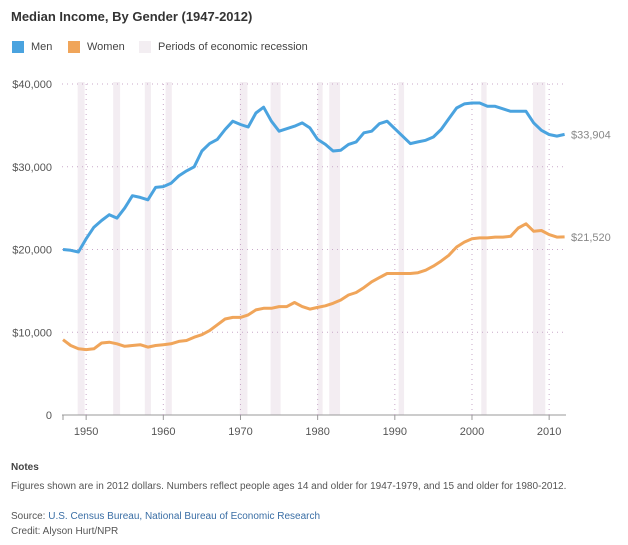 The image size is (628, 545). I want to click on x-tick-label: 1980, so click(317, 432).